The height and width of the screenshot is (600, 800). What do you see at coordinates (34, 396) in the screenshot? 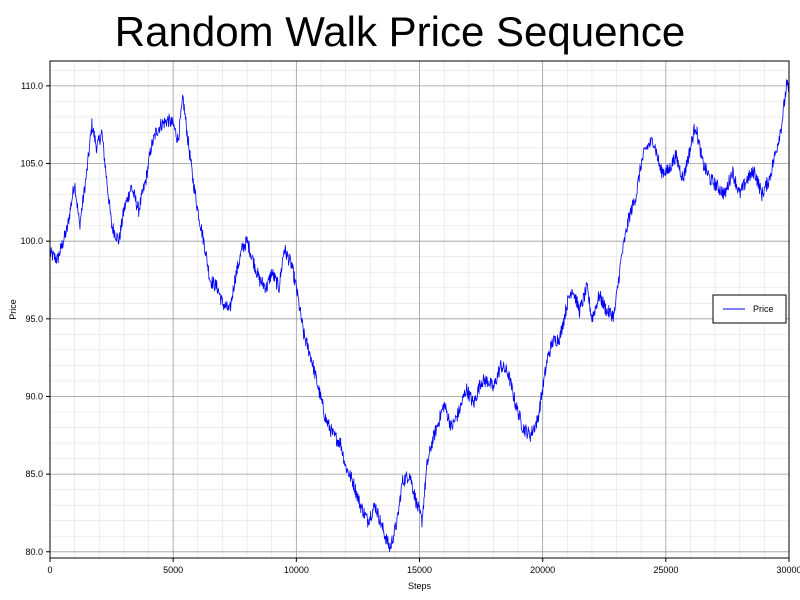
I see `y-tick-label: 90.0` at bounding box center [34, 396].